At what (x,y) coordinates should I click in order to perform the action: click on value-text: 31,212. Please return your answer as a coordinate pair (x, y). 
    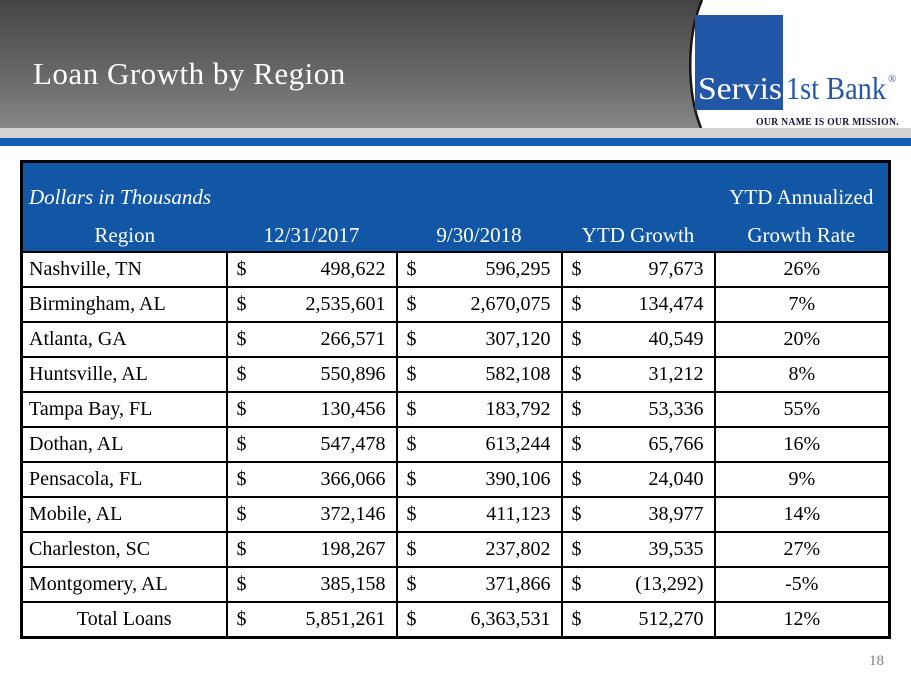
    Looking at the image, I should click on (676, 374).